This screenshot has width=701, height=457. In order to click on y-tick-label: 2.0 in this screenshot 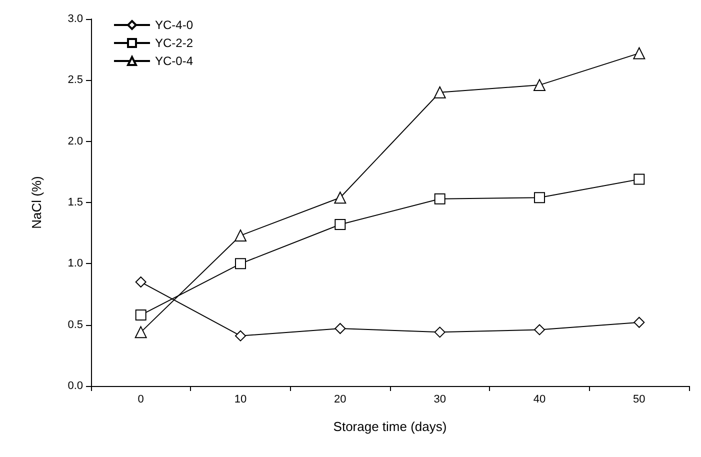, I will do `click(75, 141)`.